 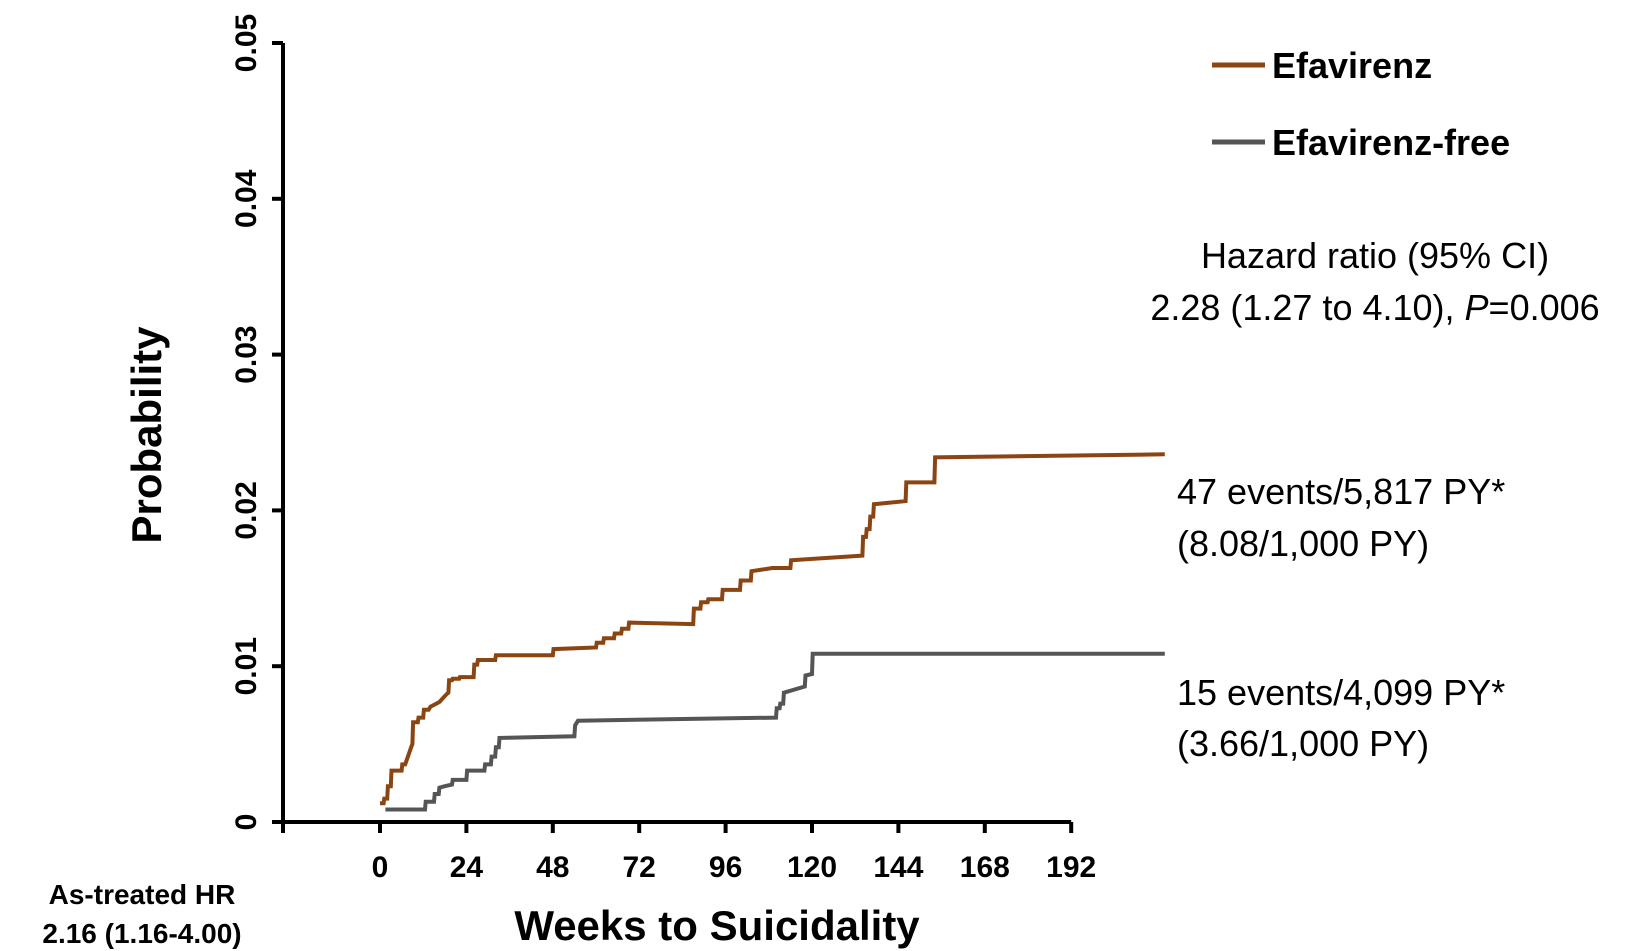 I want to click on efavirenz-free-rate: (3.66/1,000 PY), so click(x=1303, y=743).